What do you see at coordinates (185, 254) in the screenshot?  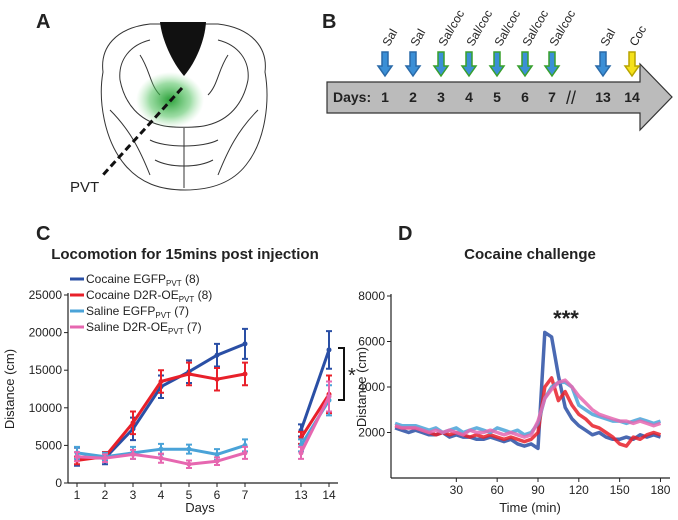 I see `chart-title: Locomotion for 15mins post injection` at bounding box center [185, 254].